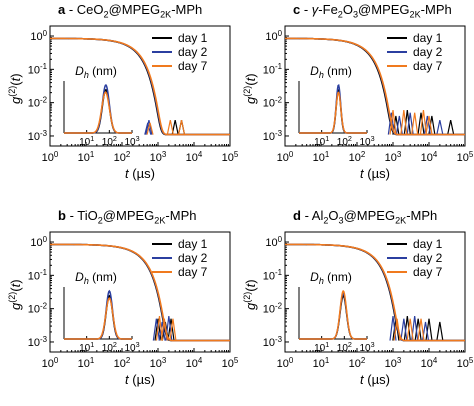 The height and width of the screenshot is (406, 474). I want to click on panel-title: d - Al2O3@MPEG2K-MPh, so click(365, 216).